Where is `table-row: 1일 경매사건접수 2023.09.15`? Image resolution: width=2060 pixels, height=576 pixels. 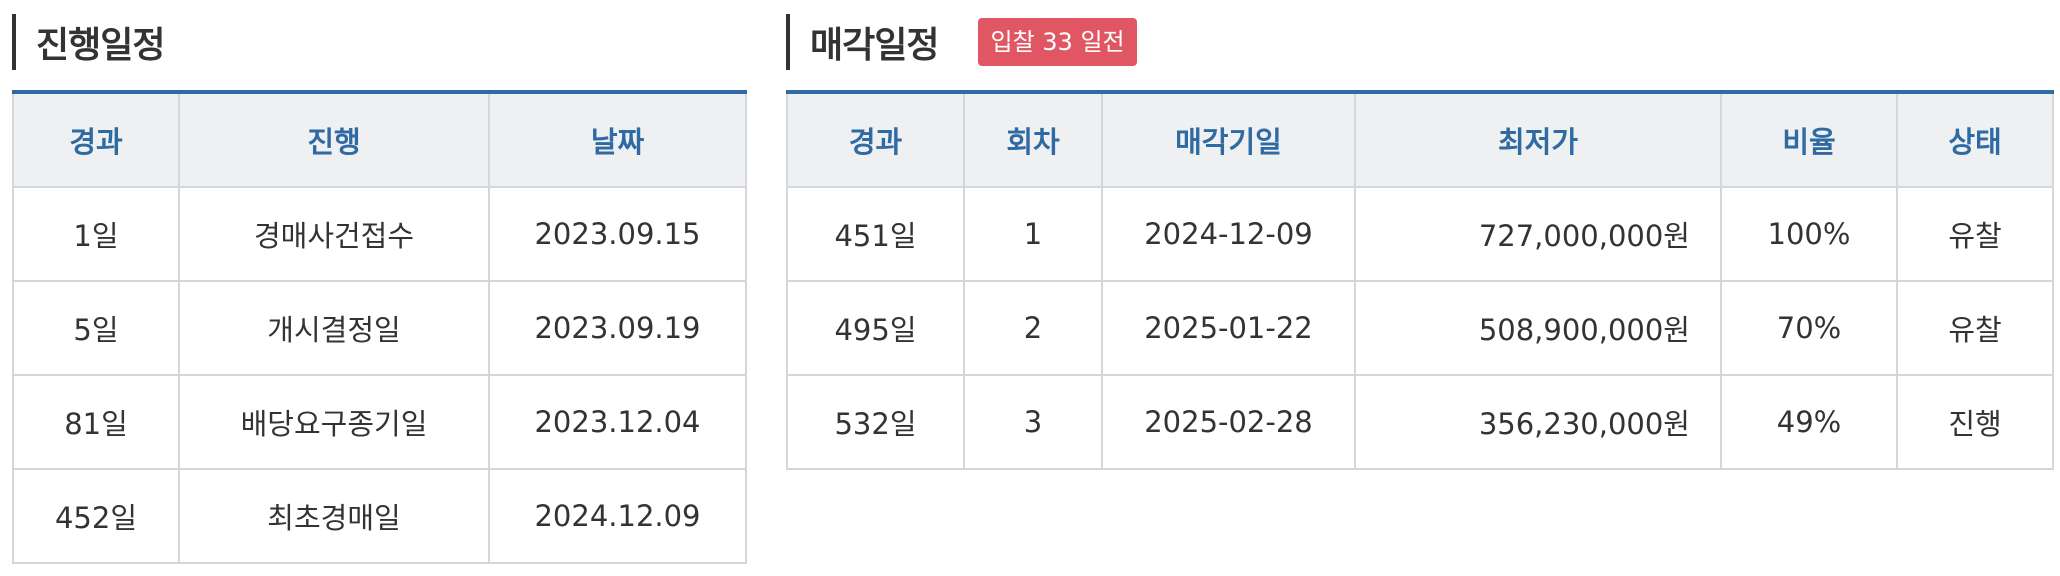
table-row: 1일 경매사건접수 2023.09.15 is located at coordinates (379, 234).